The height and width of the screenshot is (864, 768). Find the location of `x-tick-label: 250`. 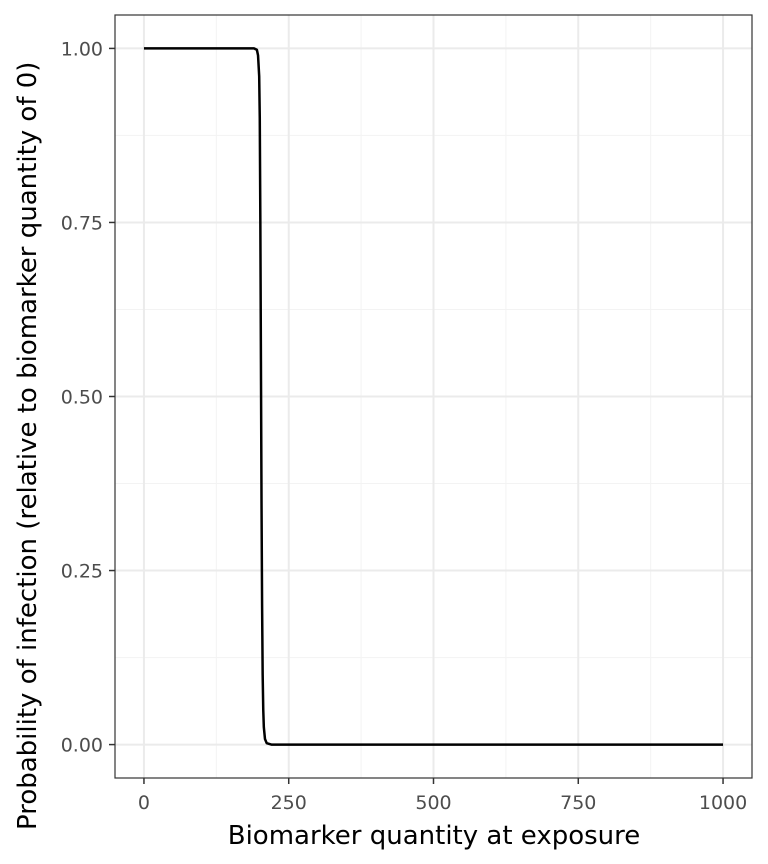

x-tick-label: 250 is located at coordinates (289, 803).